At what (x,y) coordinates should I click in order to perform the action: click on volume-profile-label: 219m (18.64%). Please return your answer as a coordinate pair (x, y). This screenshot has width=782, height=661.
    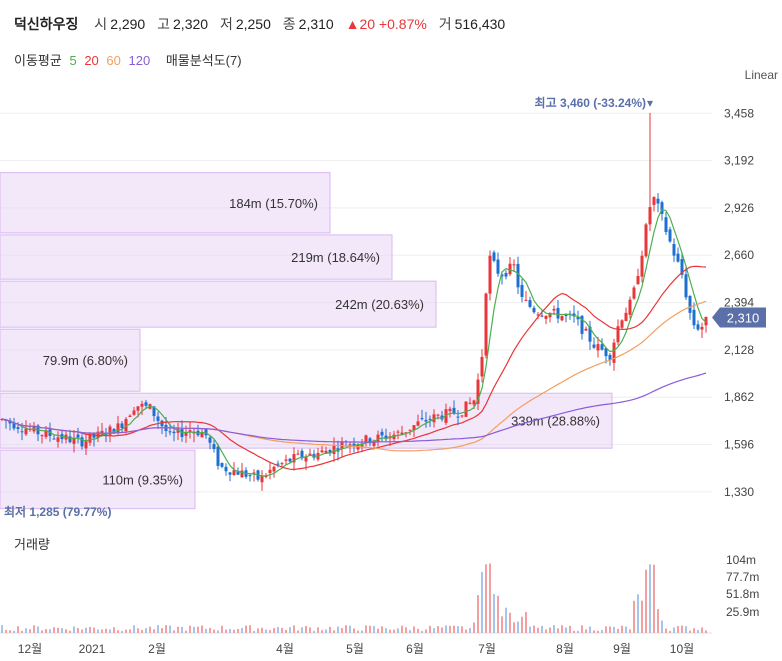
    Looking at the image, I should click on (335, 257).